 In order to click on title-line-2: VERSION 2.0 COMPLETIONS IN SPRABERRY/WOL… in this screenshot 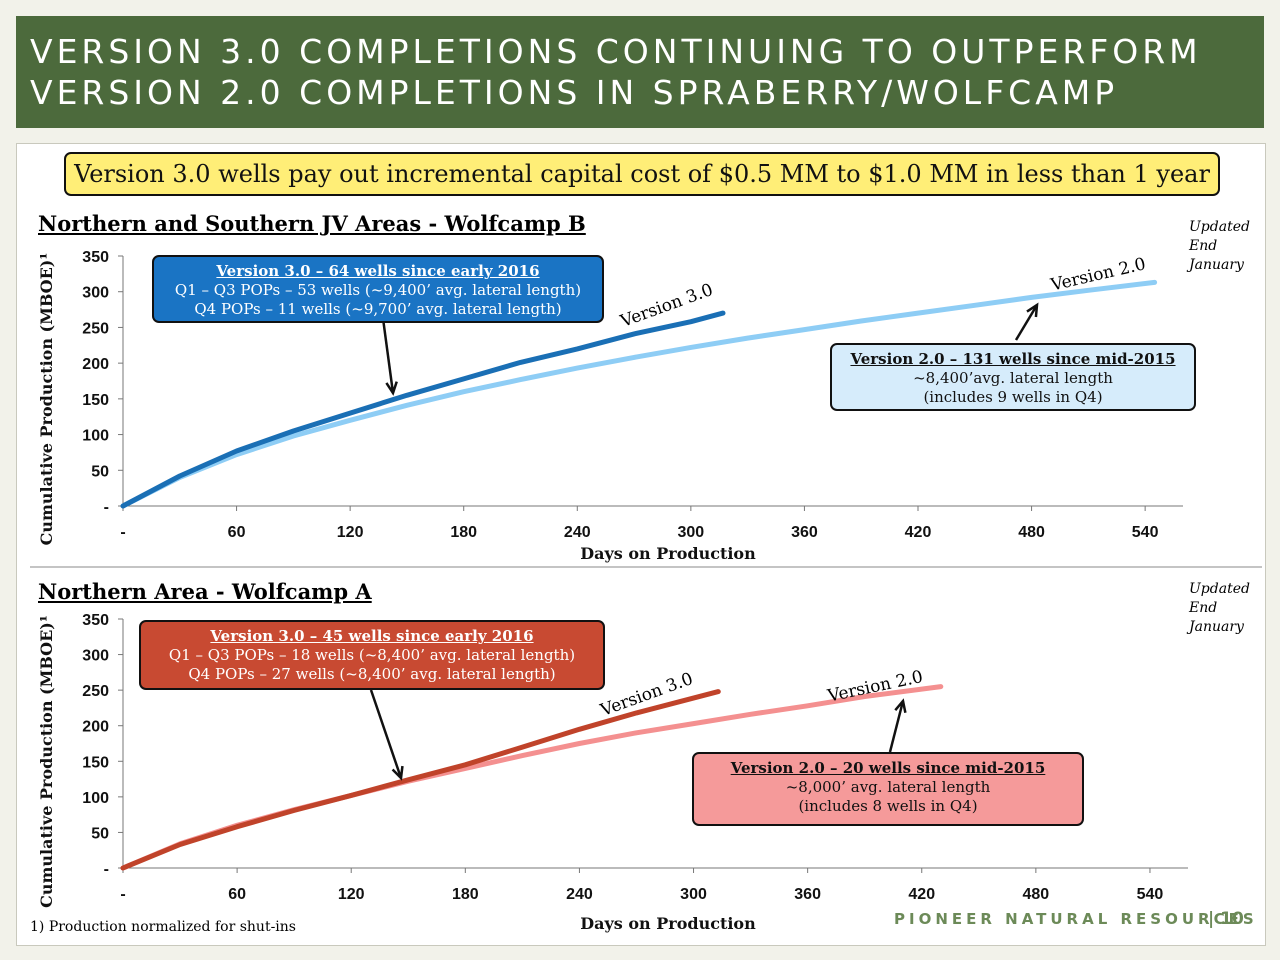, I will do `click(574, 92)`.